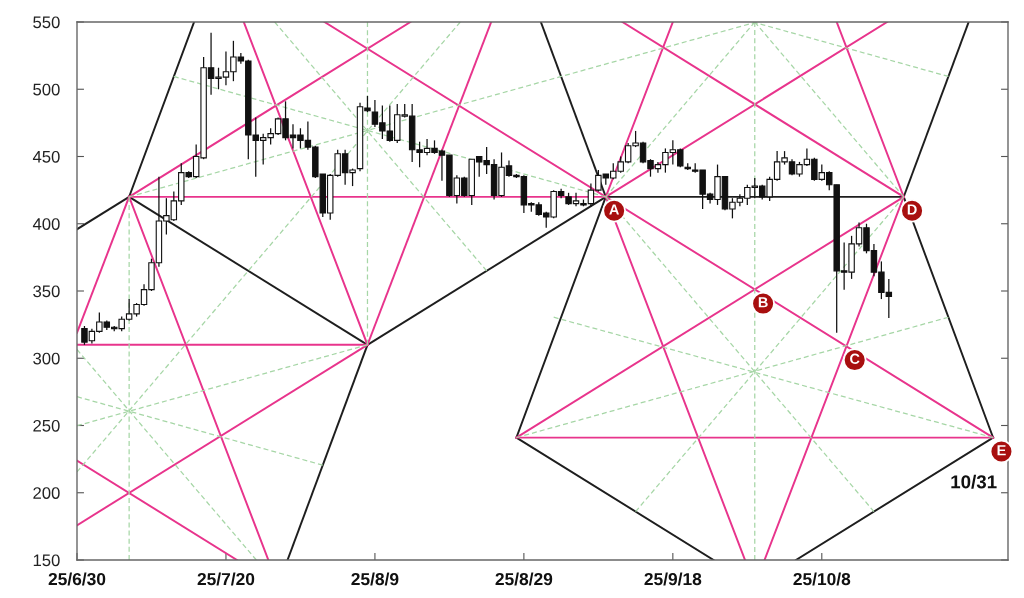  Describe the element at coordinates (46, 425) in the screenshot. I see `y-tick-label: 250` at that location.